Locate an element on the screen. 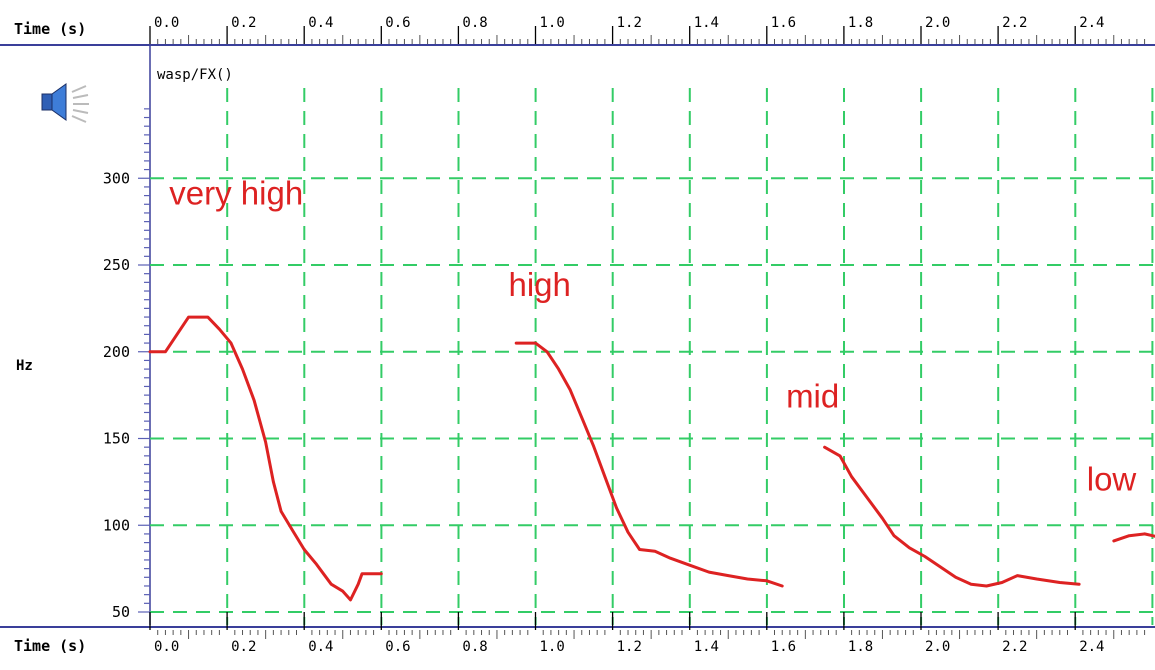 The width and height of the screenshot is (1155, 670). pitch-contour-mid is located at coordinates (952, 516).